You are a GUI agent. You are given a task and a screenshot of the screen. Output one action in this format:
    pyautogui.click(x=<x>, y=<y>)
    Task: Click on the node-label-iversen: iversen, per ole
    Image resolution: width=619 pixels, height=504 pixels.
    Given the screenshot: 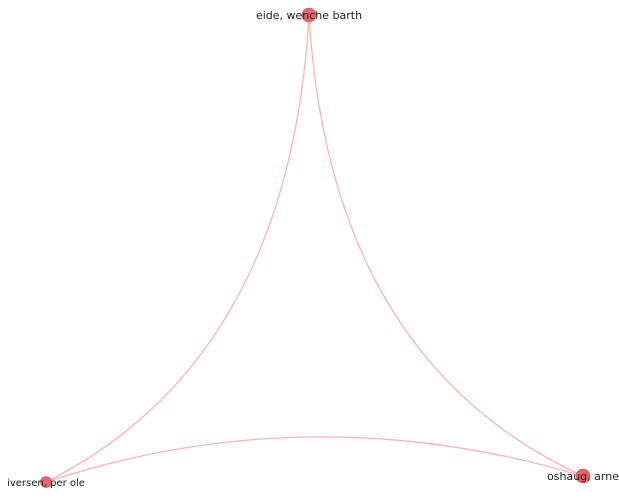 What is the action you would take?
    pyautogui.click(x=46, y=483)
    